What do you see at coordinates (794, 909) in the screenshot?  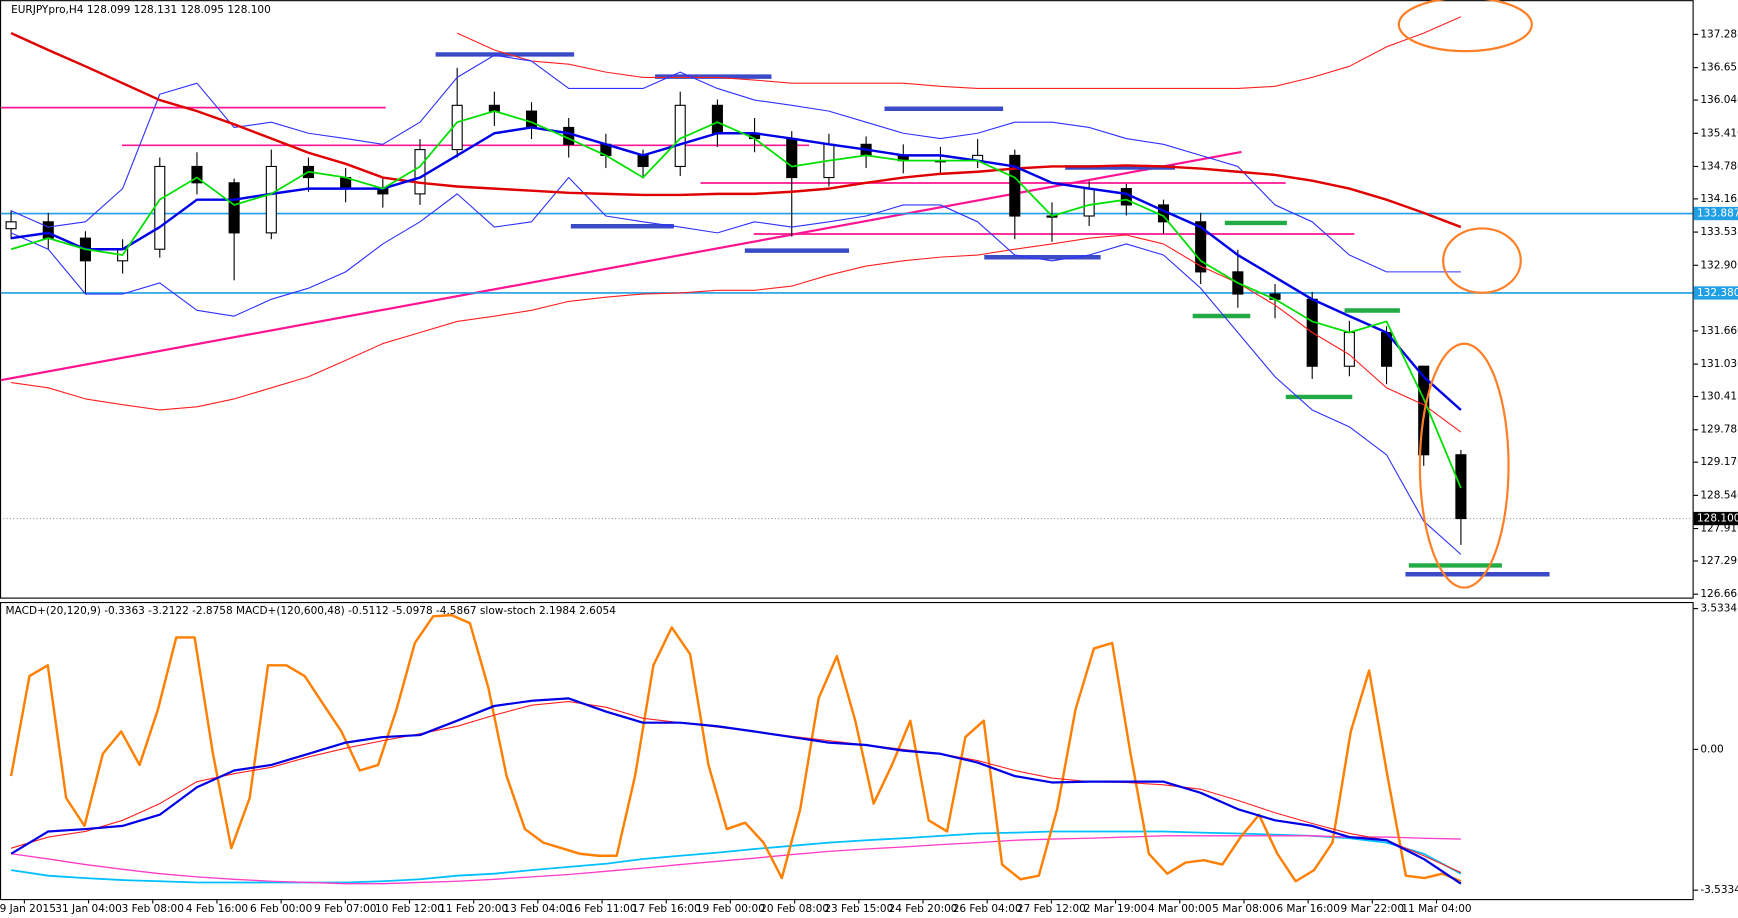 I see `x-tick-label: 20 Feb 08:00` at bounding box center [794, 909].